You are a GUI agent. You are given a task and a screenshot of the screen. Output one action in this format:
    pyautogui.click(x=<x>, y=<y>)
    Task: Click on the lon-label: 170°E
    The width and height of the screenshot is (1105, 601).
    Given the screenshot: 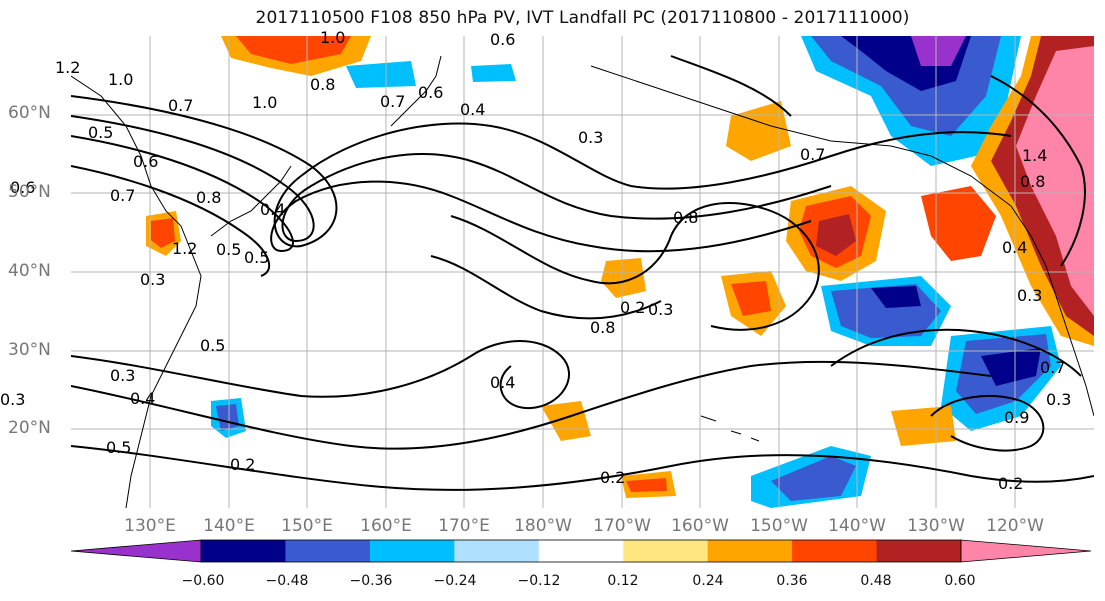 What is the action you would take?
    pyautogui.click(x=464, y=526)
    